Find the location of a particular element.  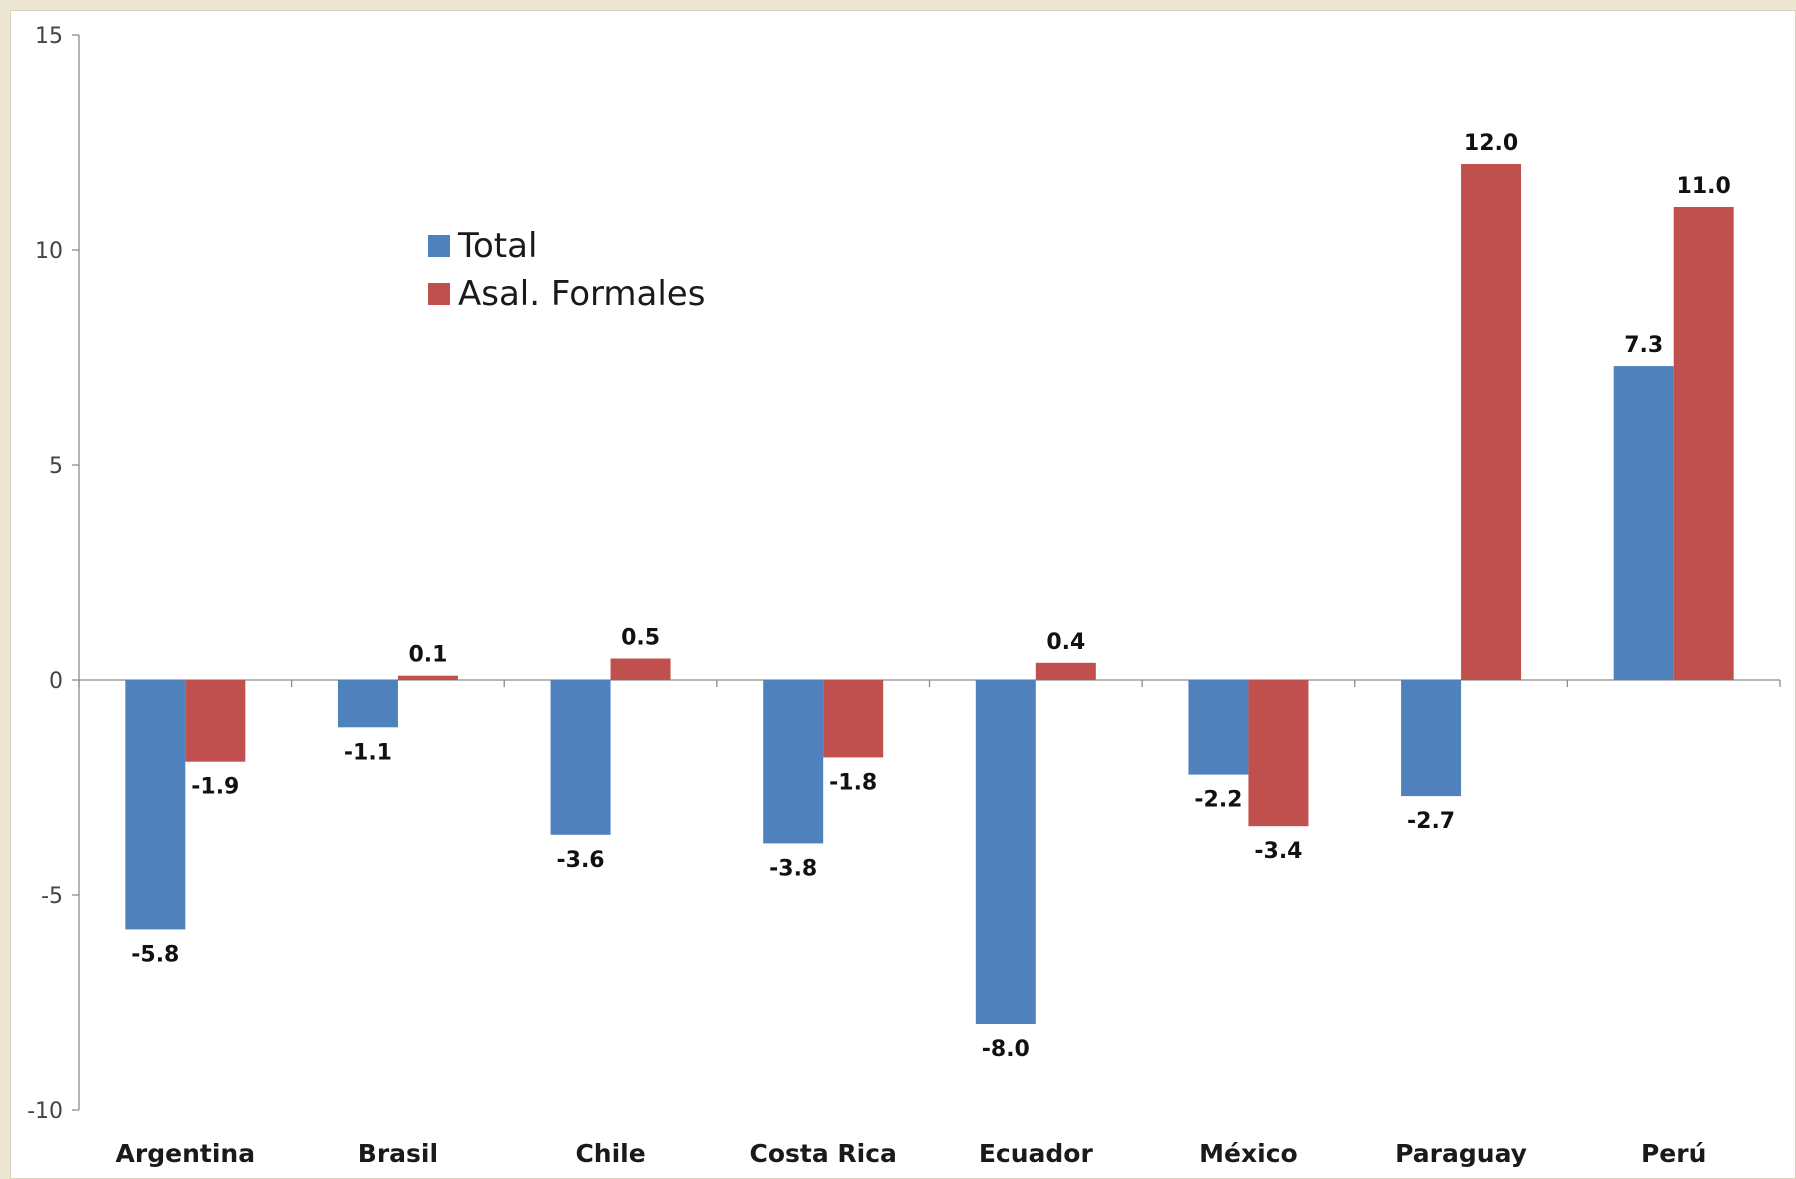

category-label: Paraguay is located at coordinates (1461, 1153).